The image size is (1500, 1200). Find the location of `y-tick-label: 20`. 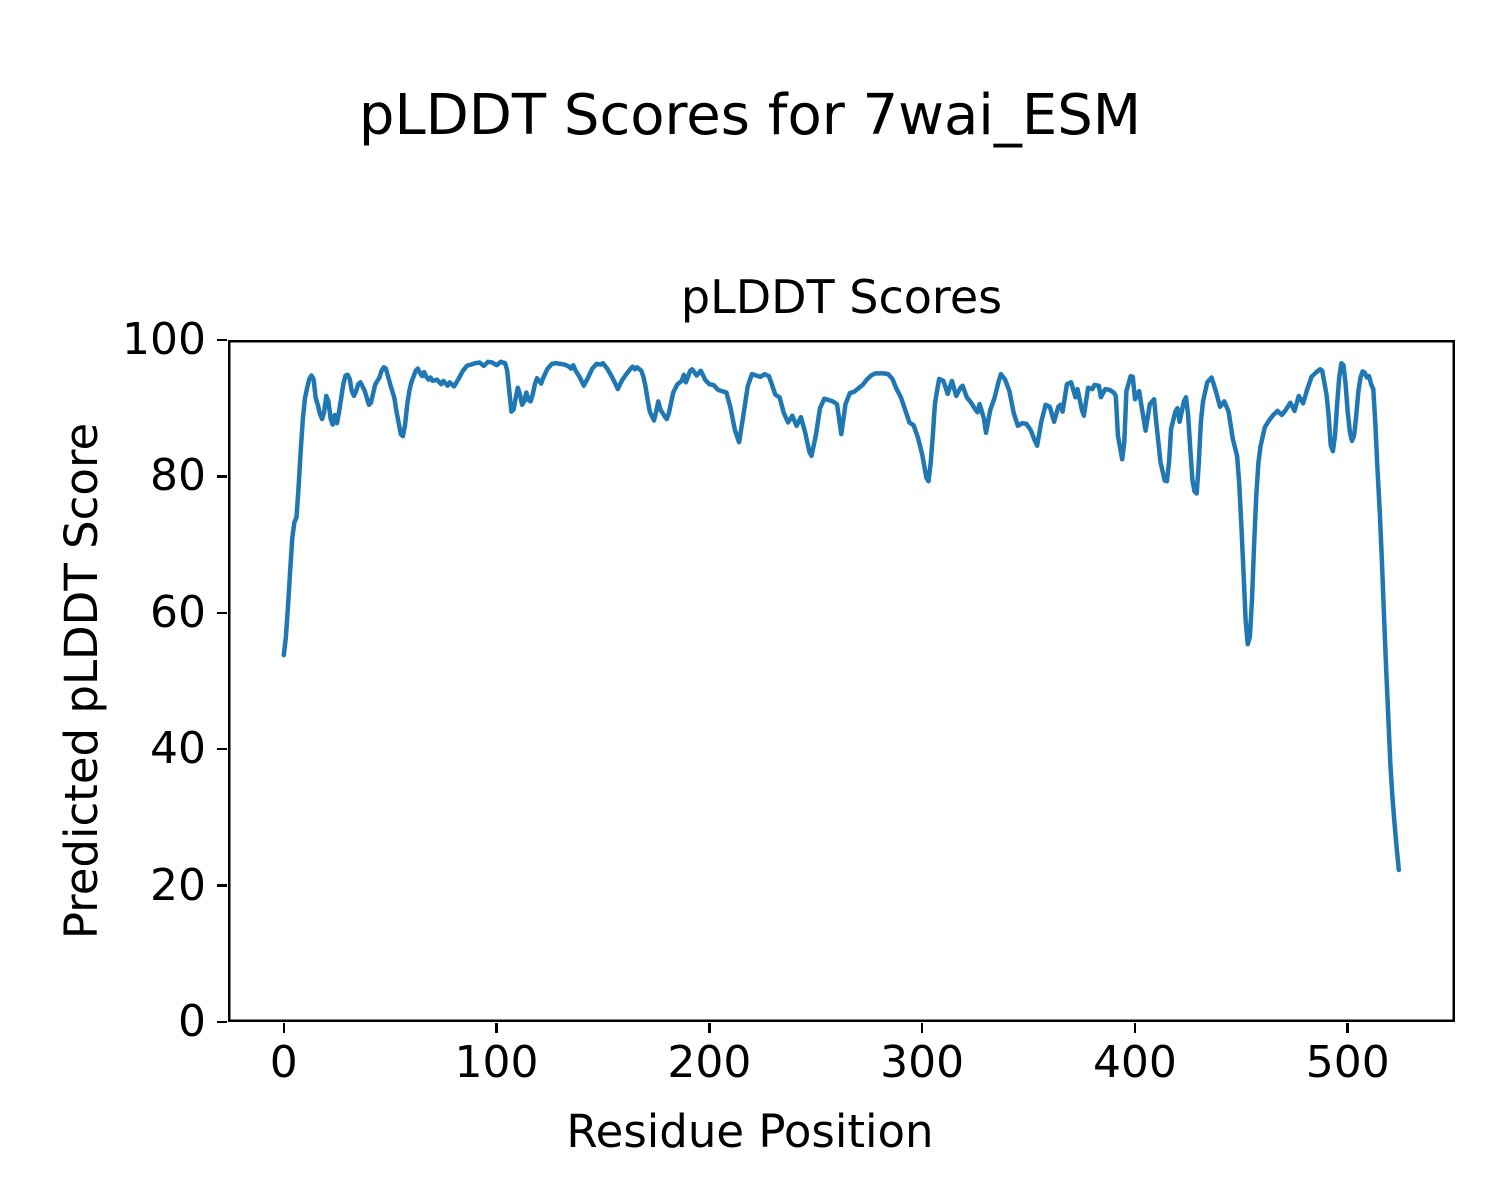

y-tick-label: 20 is located at coordinates (178, 885).